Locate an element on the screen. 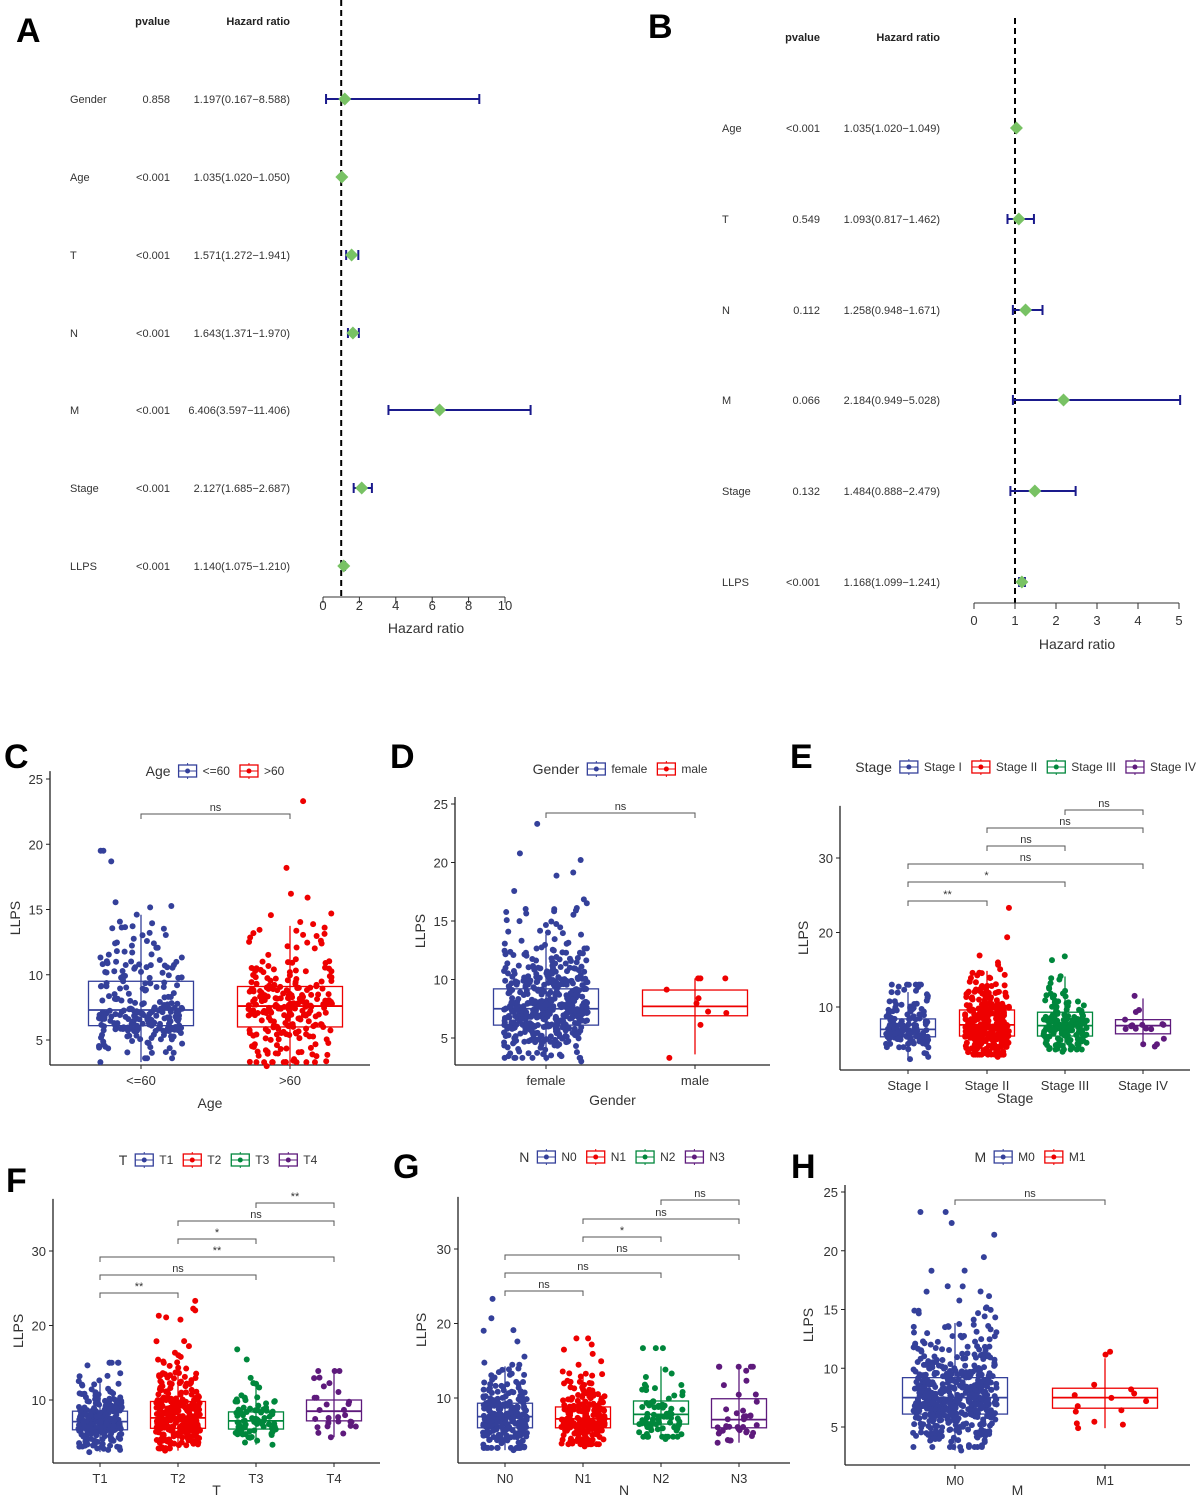 The height and width of the screenshot is (1502, 1200). legend-label: N0 is located at coordinates (569, 1157).